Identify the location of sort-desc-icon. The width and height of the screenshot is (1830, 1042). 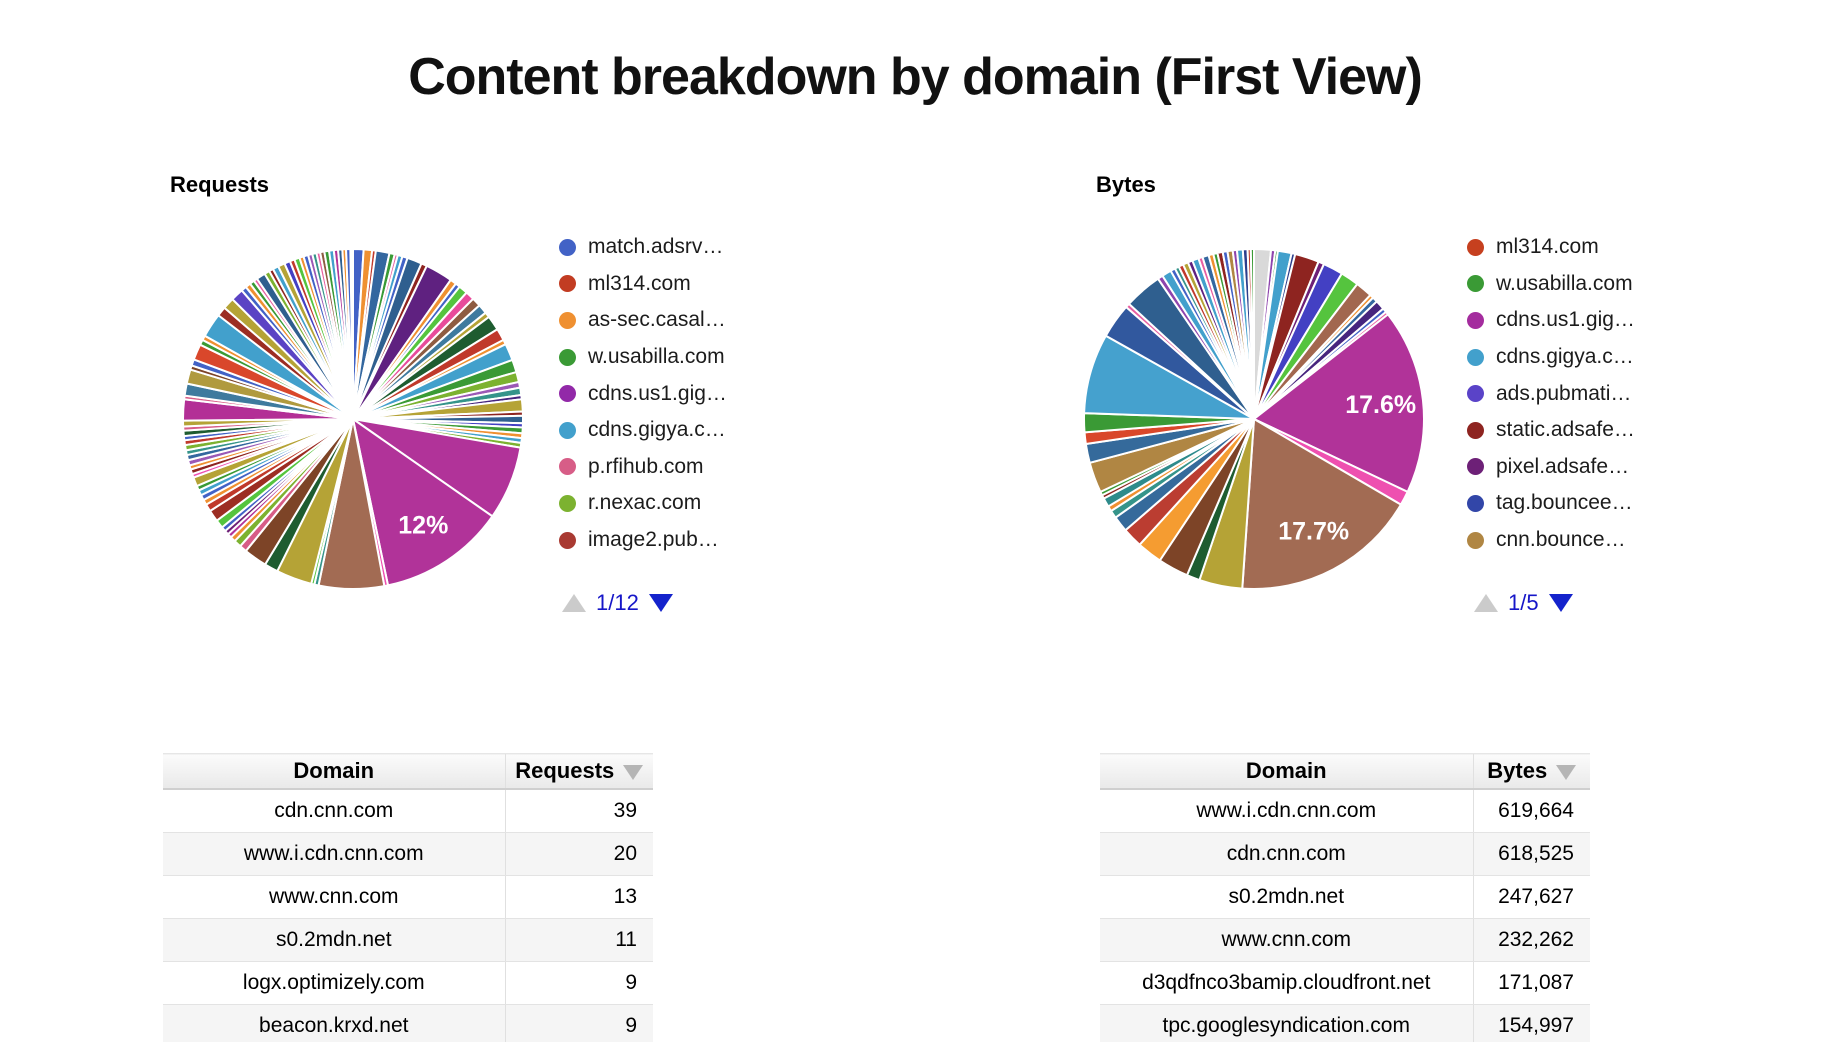
(633, 772).